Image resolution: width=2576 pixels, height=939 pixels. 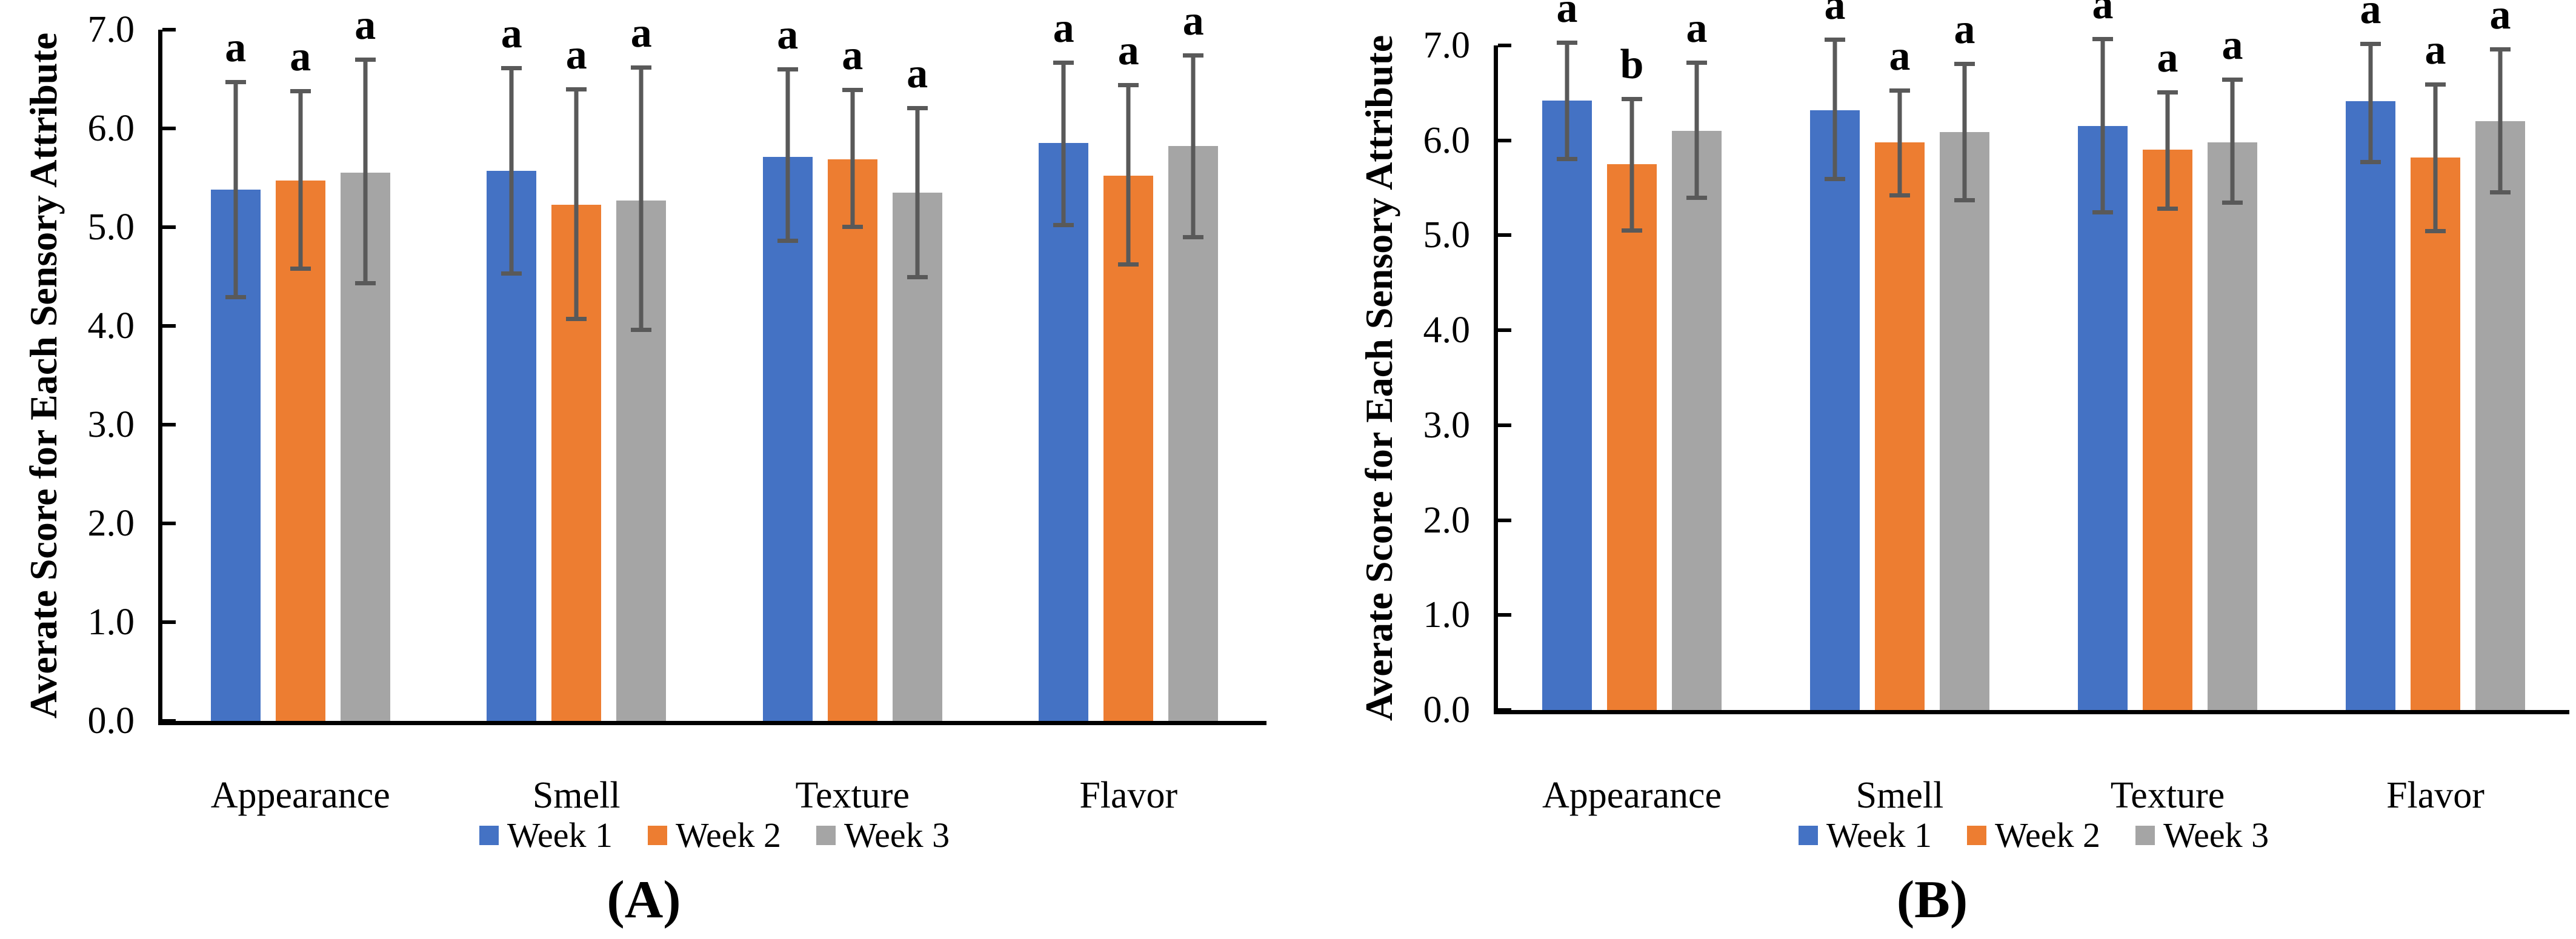 I want to click on bar-week-2-smell, so click(x=1900, y=426).